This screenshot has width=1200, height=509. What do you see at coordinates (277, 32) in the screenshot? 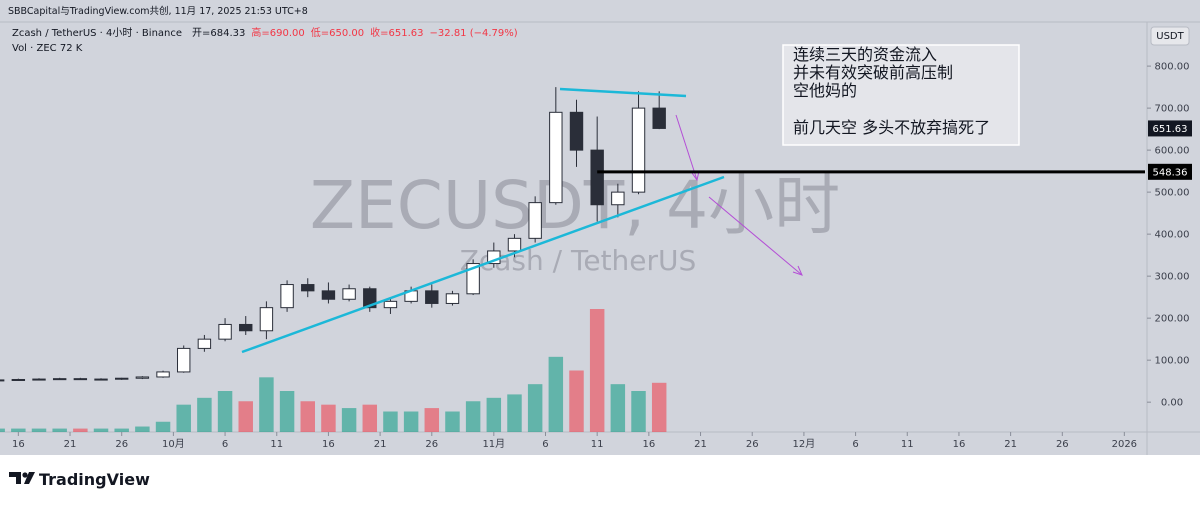
I see `ohlc-legend: 高=690.00` at bounding box center [277, 32].